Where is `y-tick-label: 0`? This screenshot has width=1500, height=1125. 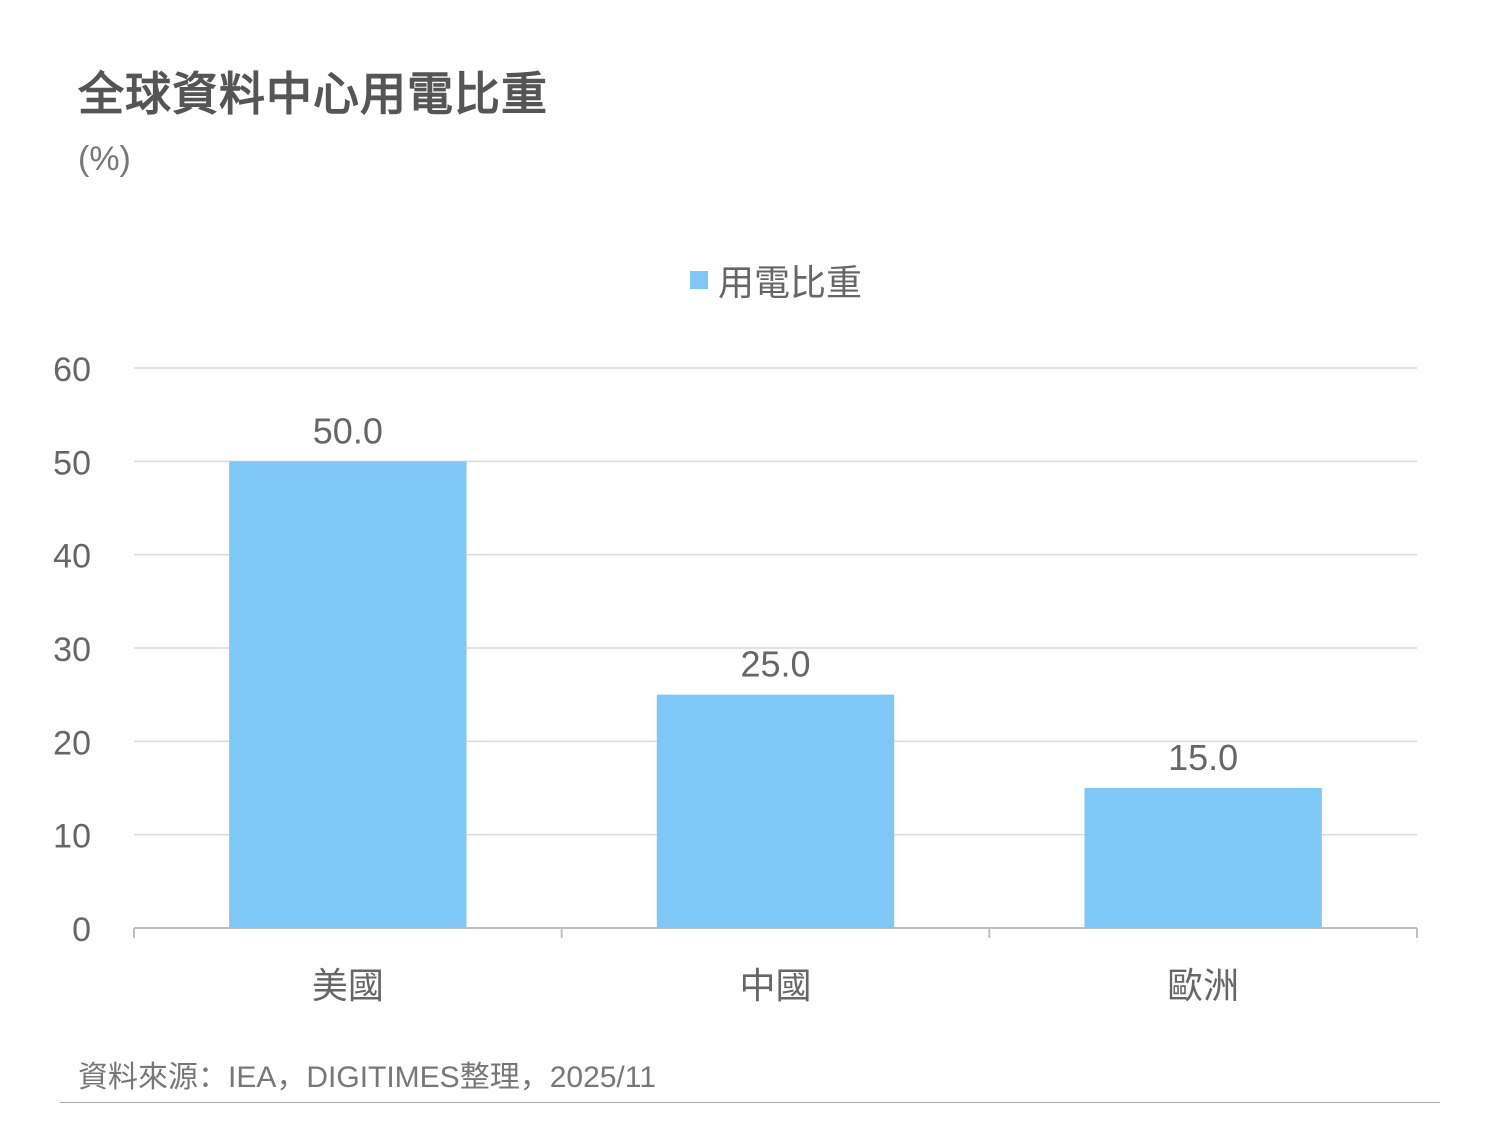
y-tick-label: 0 is located at coordinates (81, 930).